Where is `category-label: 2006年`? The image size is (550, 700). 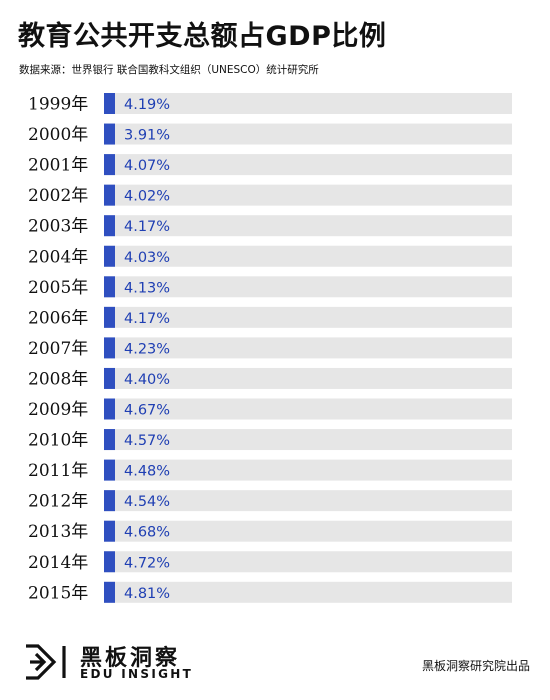 category-label: 2006年 is located at coordinates (58, 318).